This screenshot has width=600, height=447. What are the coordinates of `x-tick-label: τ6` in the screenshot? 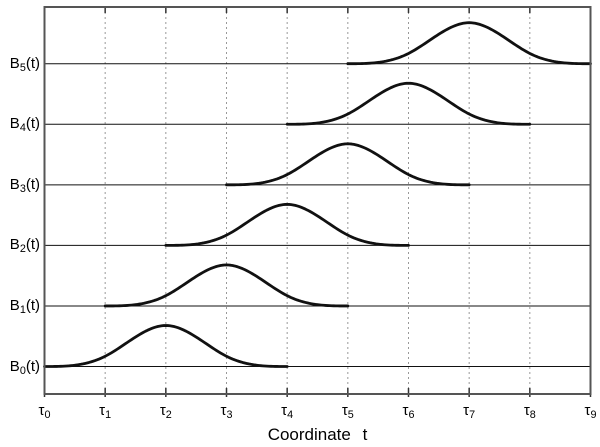 It's located at (408, 412).